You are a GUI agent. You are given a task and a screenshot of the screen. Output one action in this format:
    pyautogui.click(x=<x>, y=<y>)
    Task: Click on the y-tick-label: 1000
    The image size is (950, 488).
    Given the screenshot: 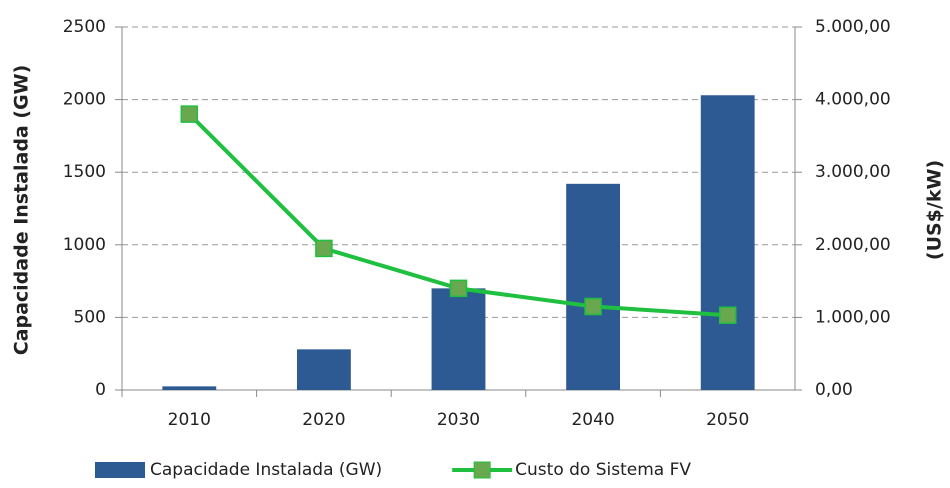 What is the action you would take?
    pyautogui.click(x=84, y=245)
    